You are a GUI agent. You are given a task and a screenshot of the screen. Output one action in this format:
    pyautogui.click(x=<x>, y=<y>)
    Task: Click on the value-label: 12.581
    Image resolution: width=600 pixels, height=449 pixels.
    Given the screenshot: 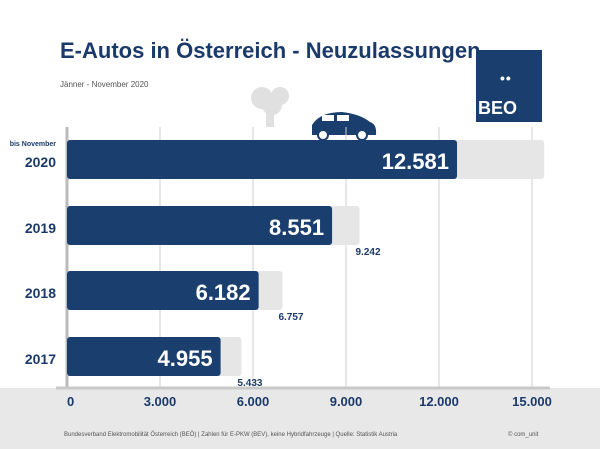 What is the action you would take?
    pyautogui.click(x=415, y=161)
    